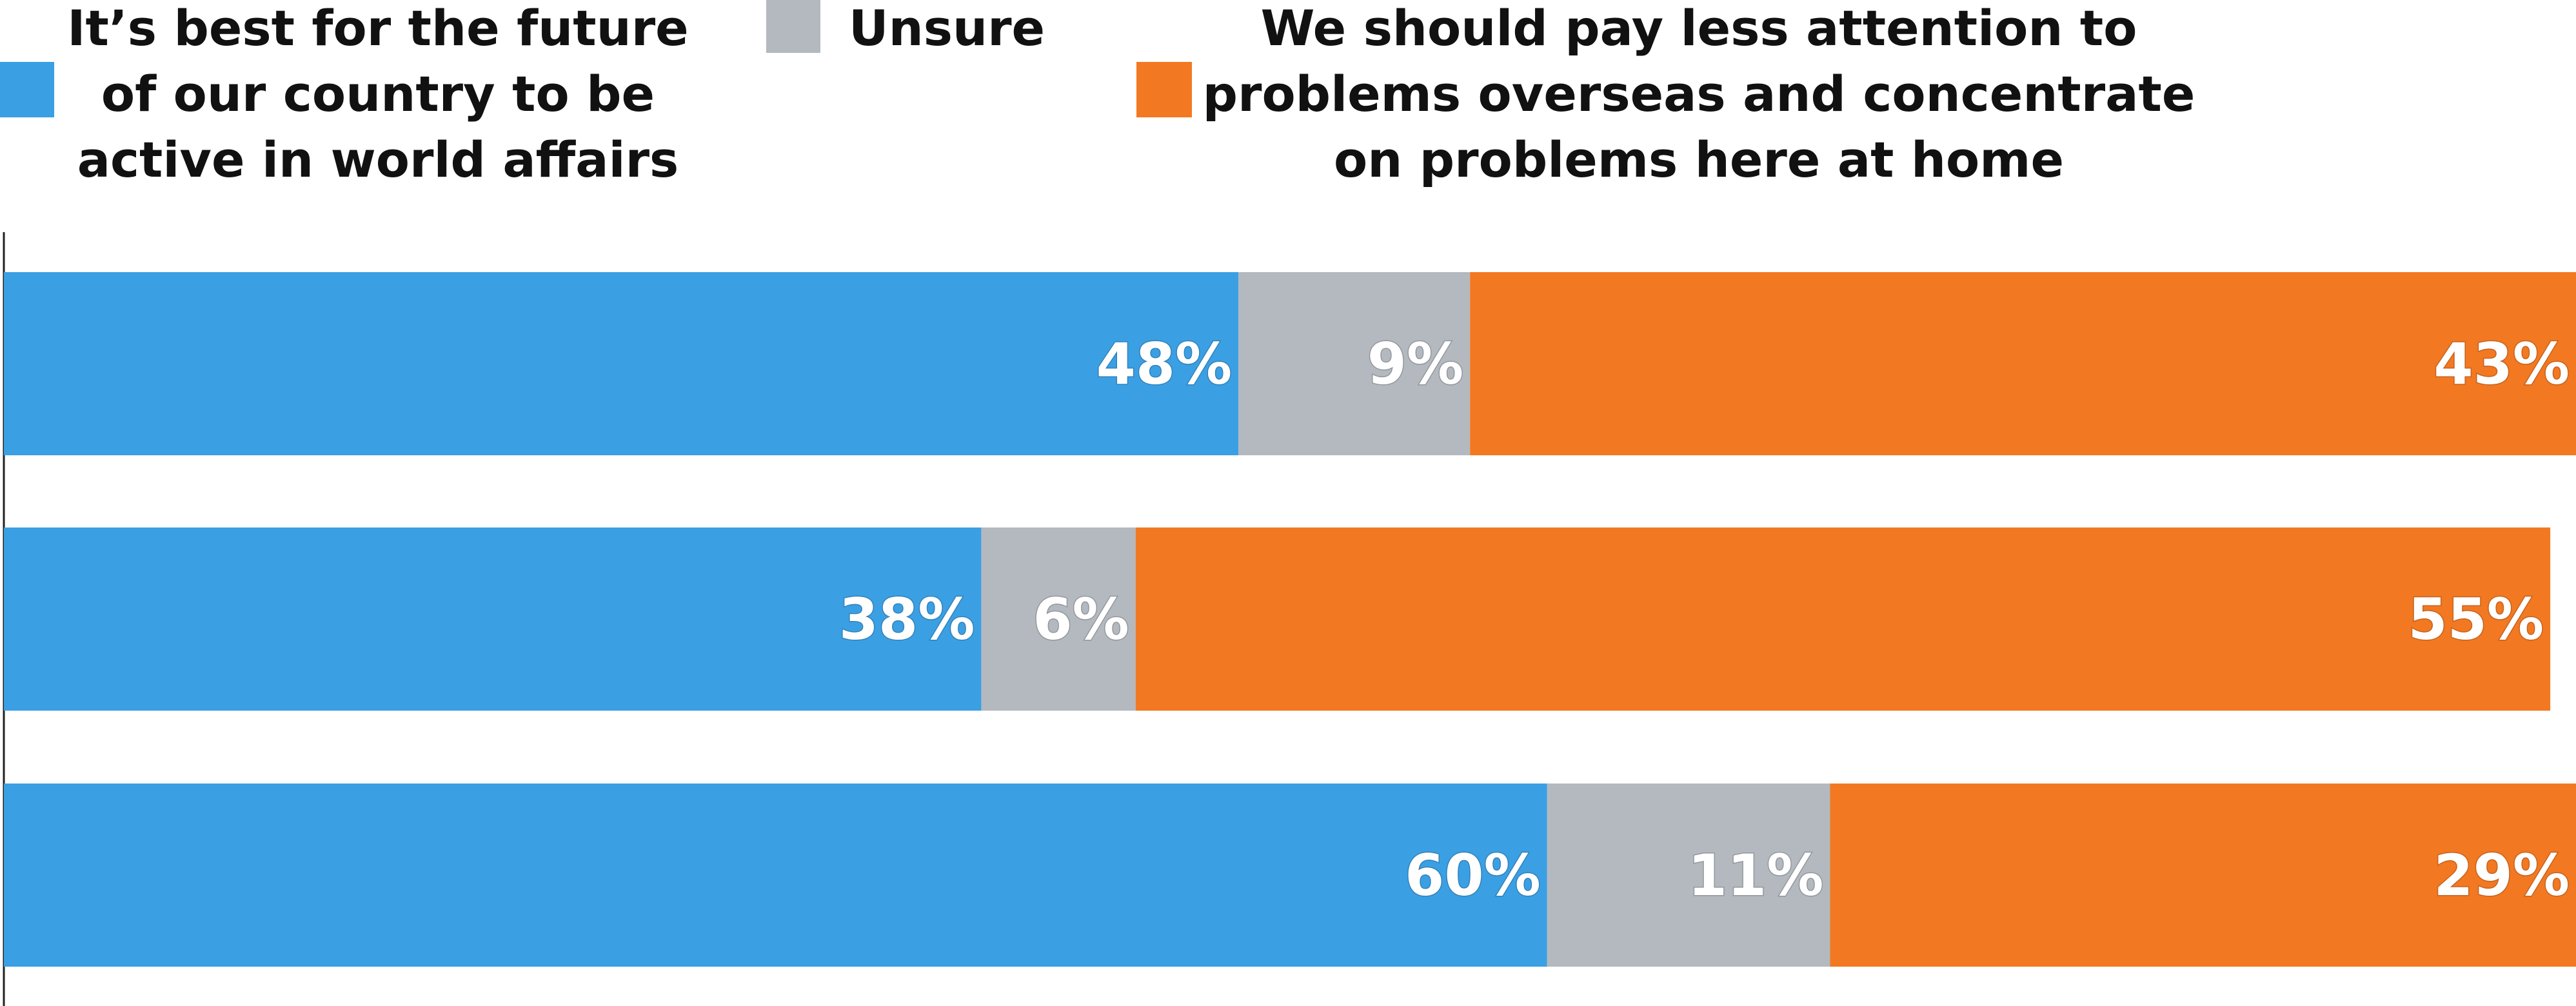 This screenshot has height=1006, width=2576. What do you see at coordinates (1756, 876) in the screenshot?
I see `data-label: 11%` at bounding box center [1756, 876].